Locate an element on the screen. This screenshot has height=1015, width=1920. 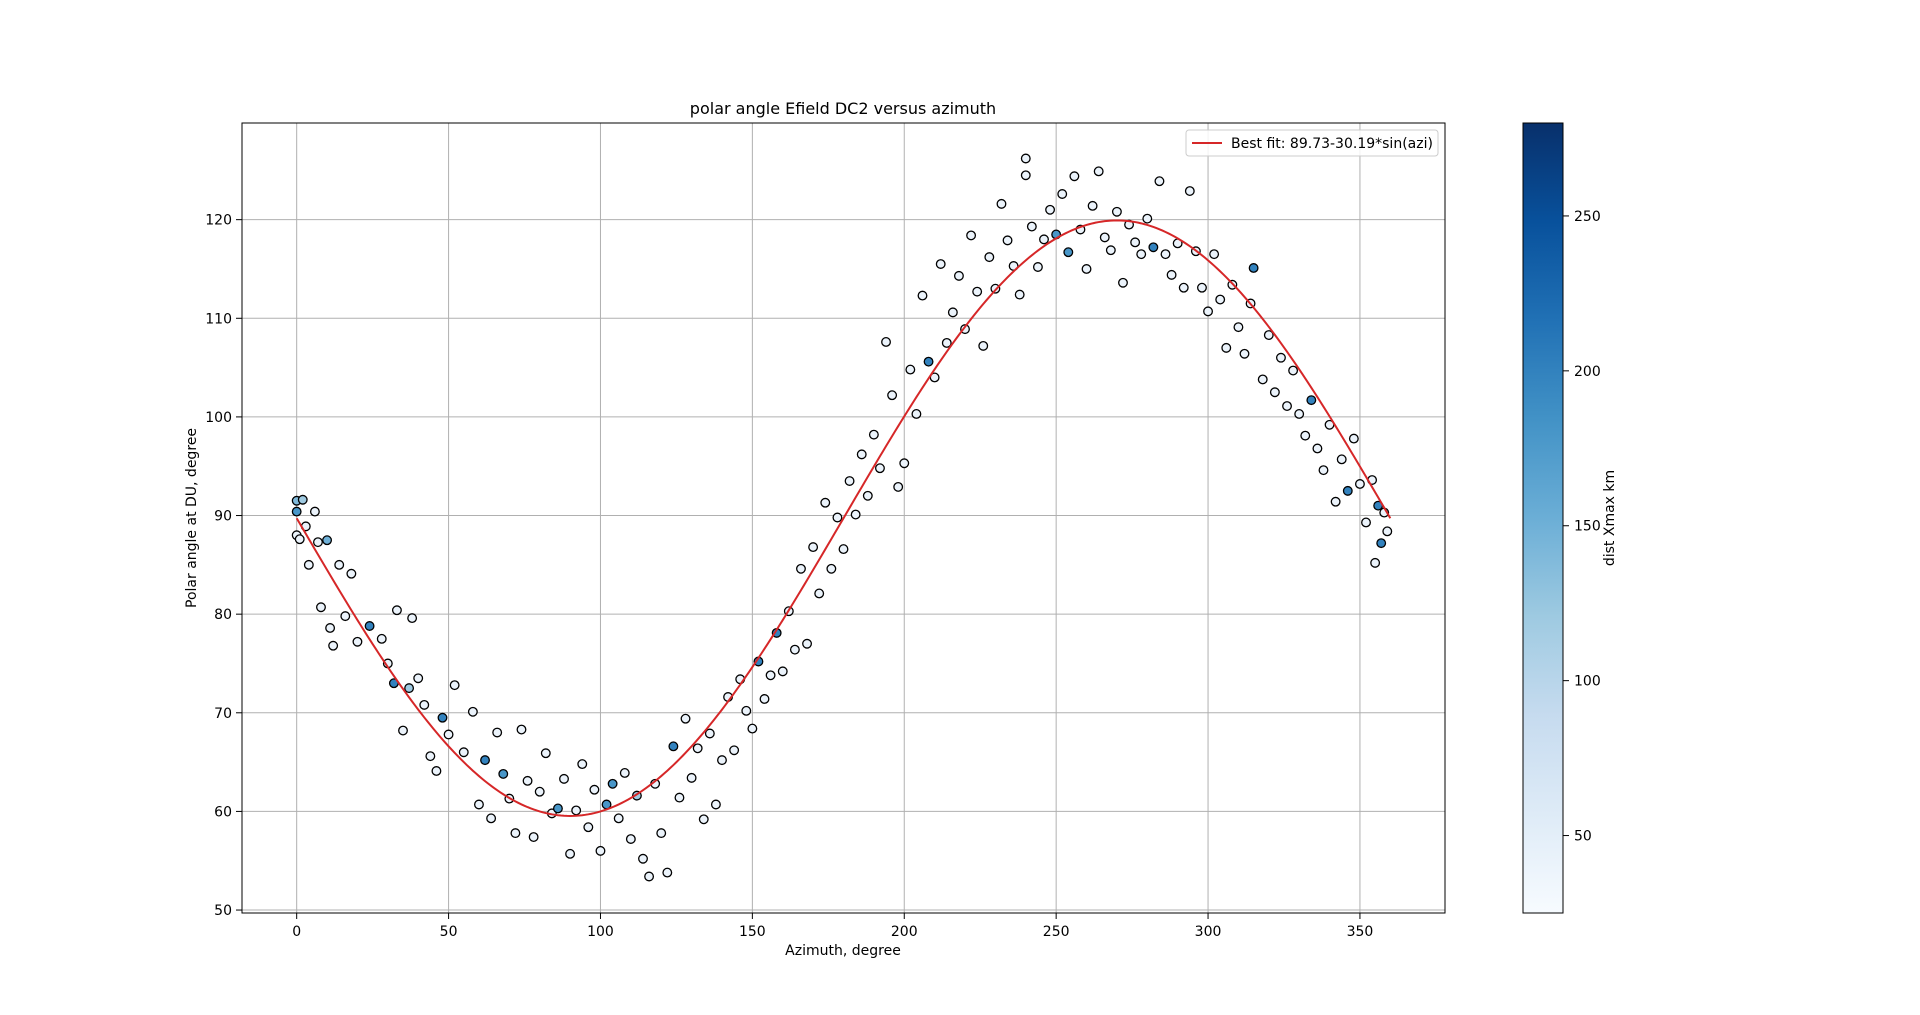
legend-label: Best fit: 89.73-30.19*sin(azi) is located at coordinates (1332, 144).